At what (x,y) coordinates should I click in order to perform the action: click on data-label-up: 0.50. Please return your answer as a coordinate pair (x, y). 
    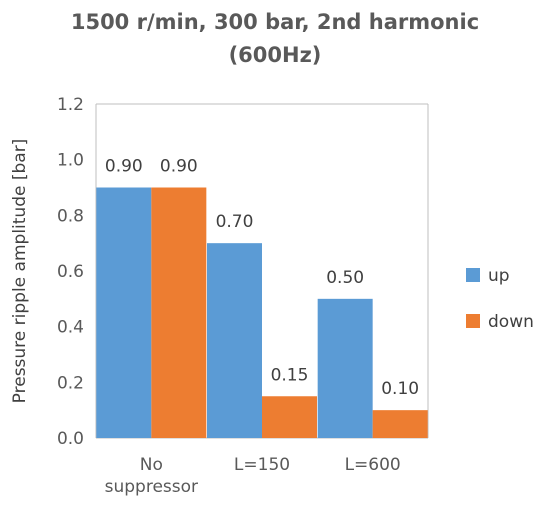
    Looking at the image, I should click on (345, 278).